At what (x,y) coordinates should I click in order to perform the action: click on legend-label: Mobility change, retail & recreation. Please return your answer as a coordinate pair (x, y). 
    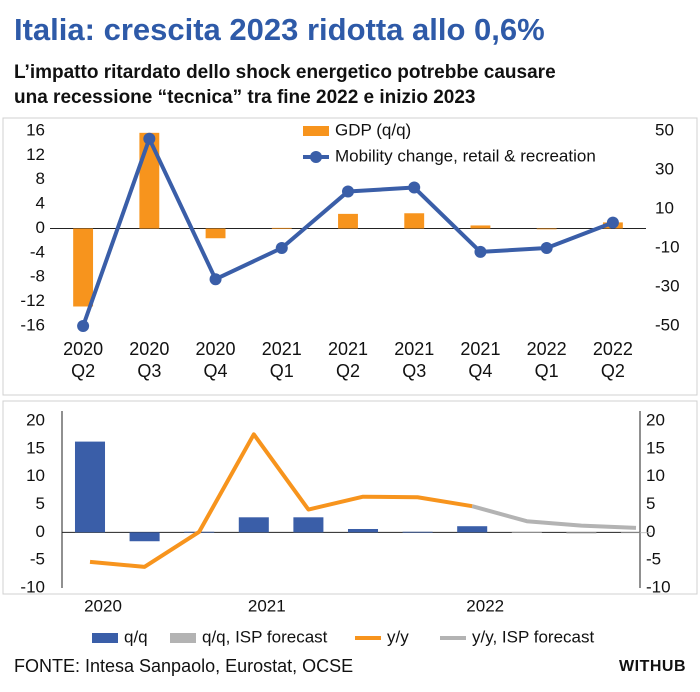
    Looking at the image, I should click on (465, 155).